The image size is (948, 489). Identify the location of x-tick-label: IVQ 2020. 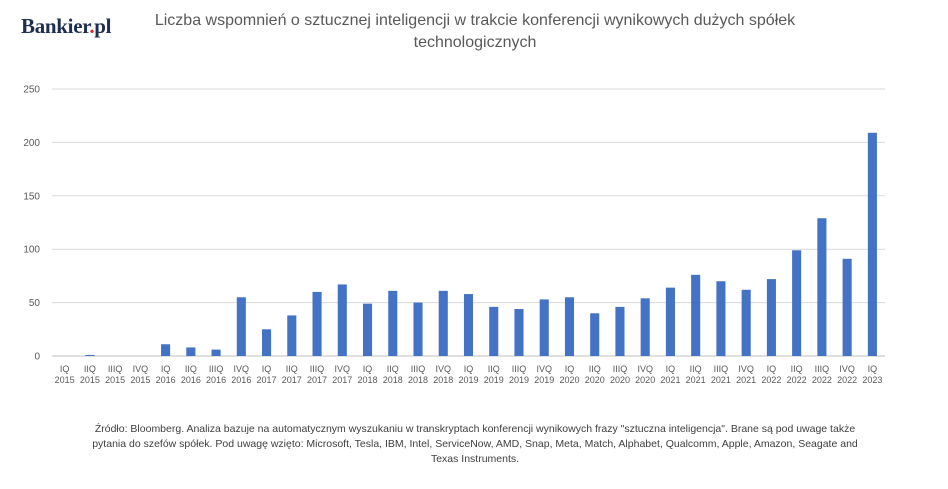
(645, 374).